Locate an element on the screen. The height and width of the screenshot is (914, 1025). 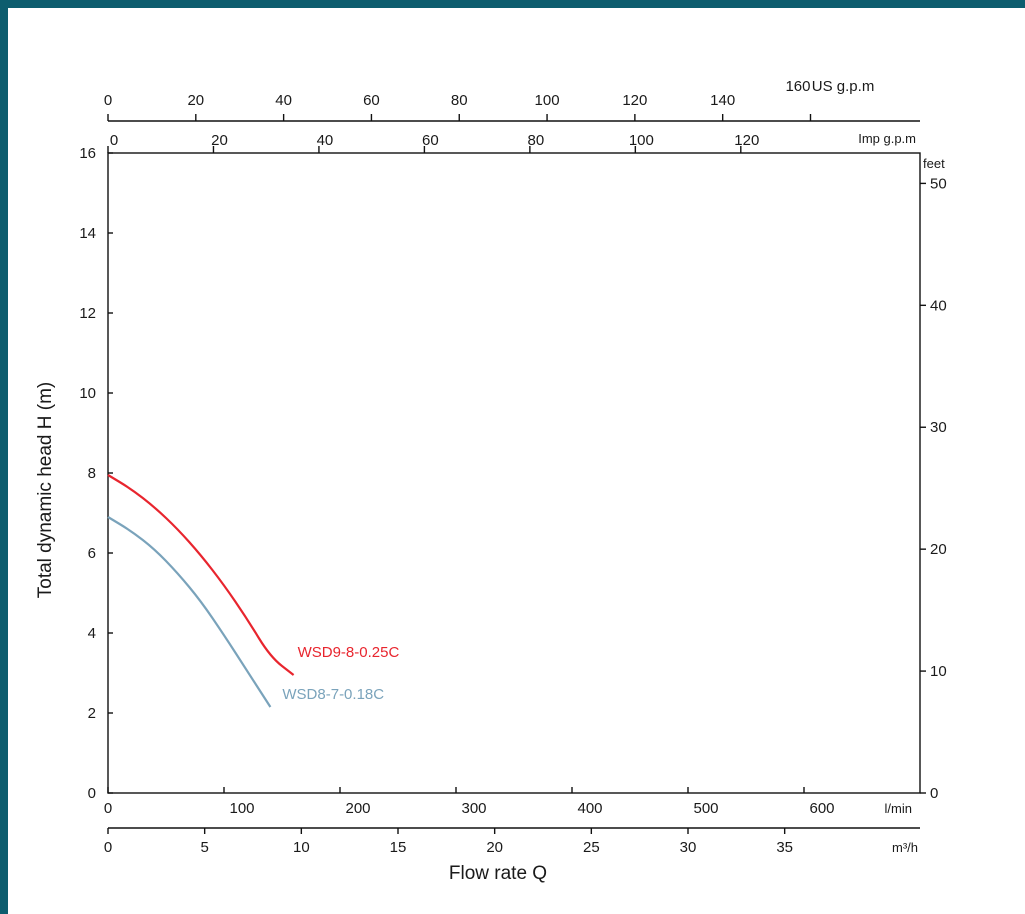
x-tick-label: 0 is located at coordinates (108, 808).